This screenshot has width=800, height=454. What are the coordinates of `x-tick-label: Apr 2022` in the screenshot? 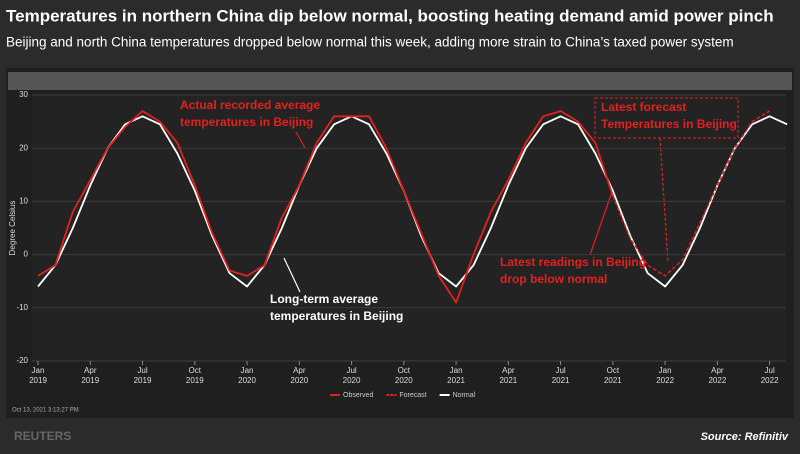 It's located at (717, 375).